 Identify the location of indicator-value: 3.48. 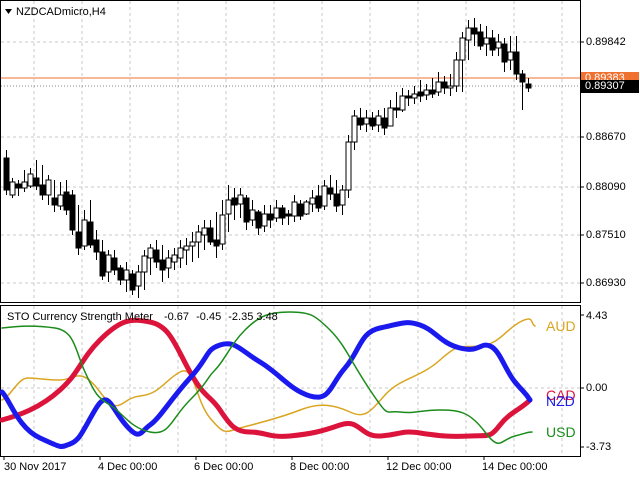
(267, 317).